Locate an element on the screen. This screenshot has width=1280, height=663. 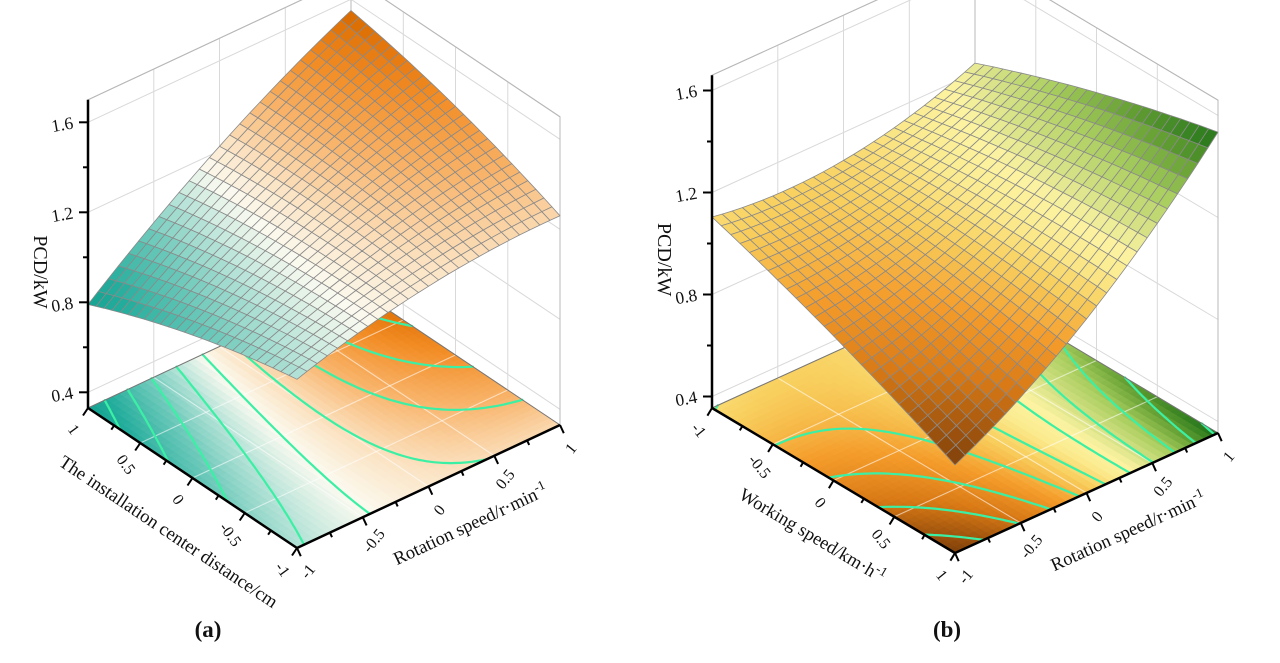
svg-text: 1.2 is located at coordinates (62, 214).